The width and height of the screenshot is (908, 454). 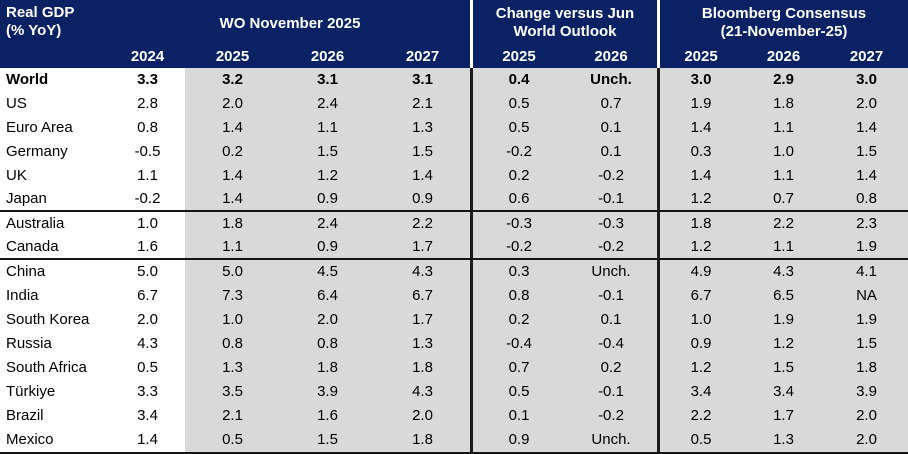 I want to click on col-header-2024: 2024, so click(x=147, y=57).